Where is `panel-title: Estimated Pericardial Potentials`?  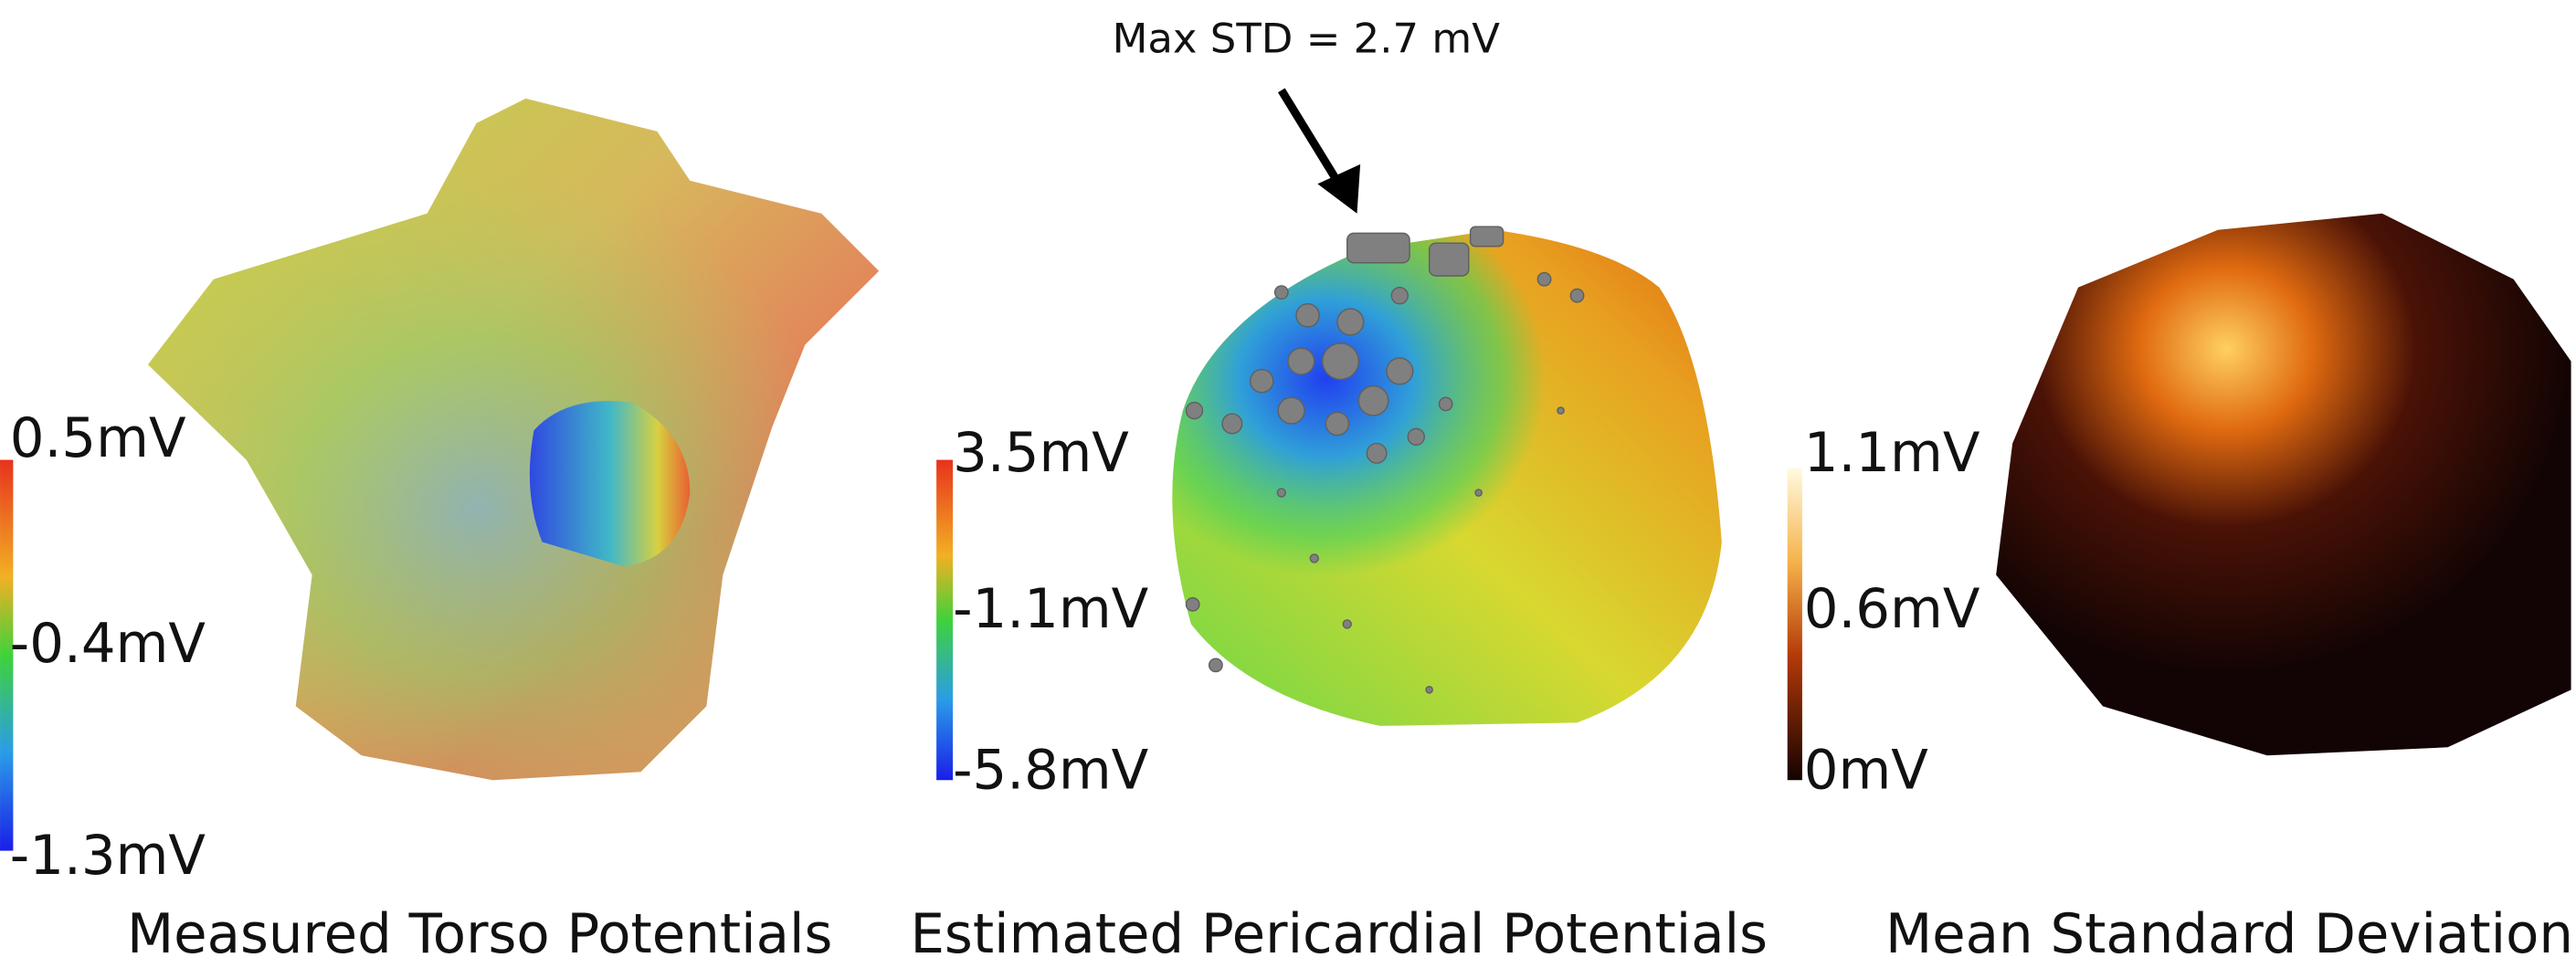
panel-title: Estimated Pericardial Potentials is located at coordinates (1339, 933).